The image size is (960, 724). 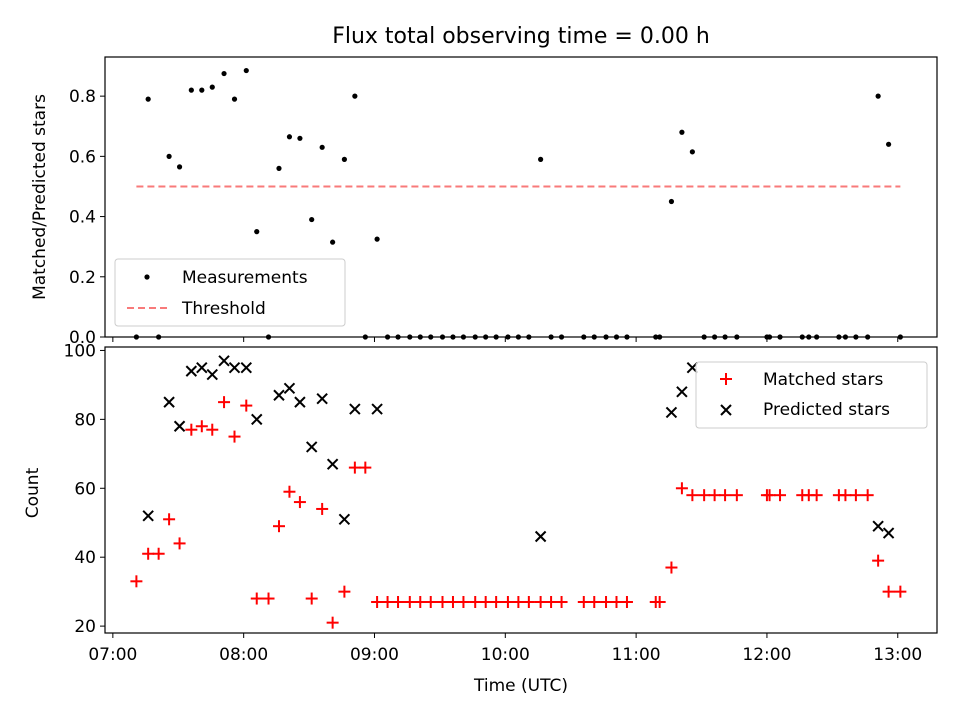 What do you see at coordinates (823, 380) in the screenshot?
I see `legend-matched-label: Matched stars` at bounding box center [823, 380].